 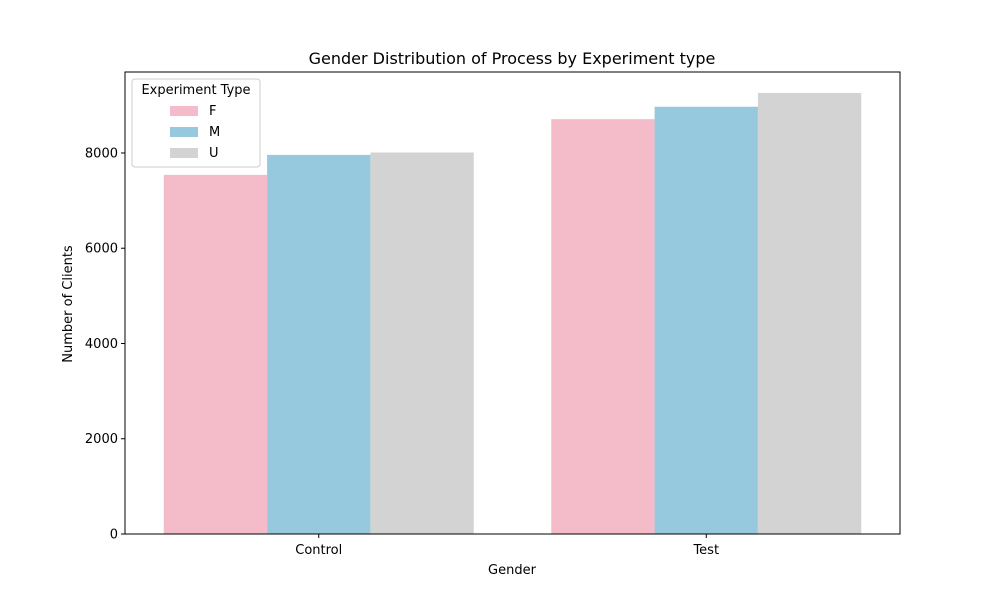 What do you see at coordinates (101, 249) in the screenshot?
I see `y-tick-label: 6000` at bounding box center [101, 249].